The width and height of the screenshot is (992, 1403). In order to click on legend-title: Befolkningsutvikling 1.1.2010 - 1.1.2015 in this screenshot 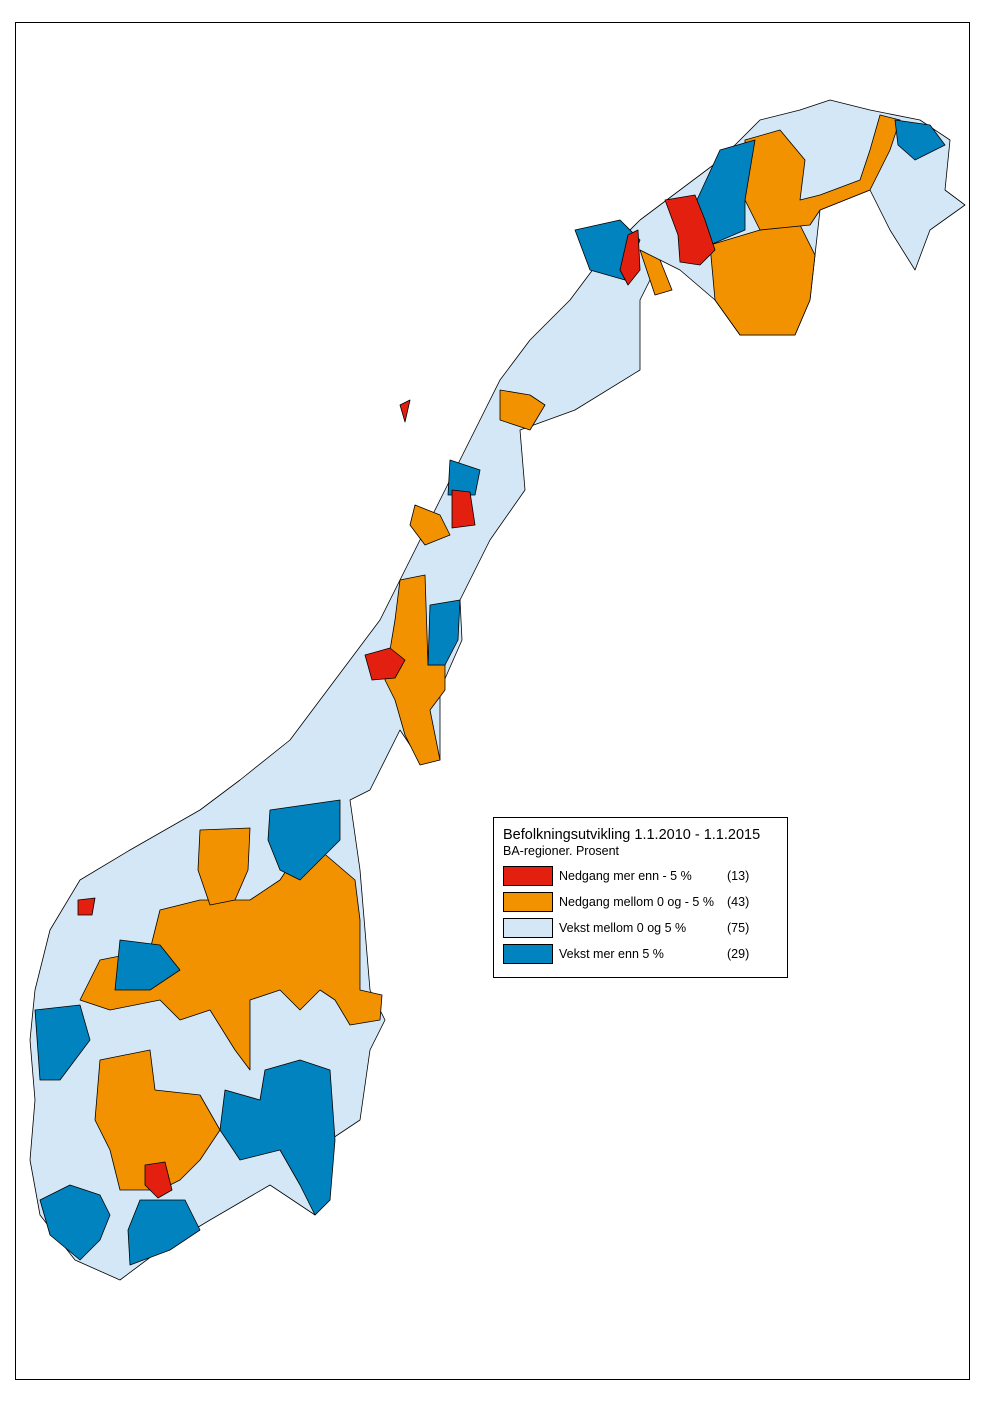, I will do `click(632, 835)`.